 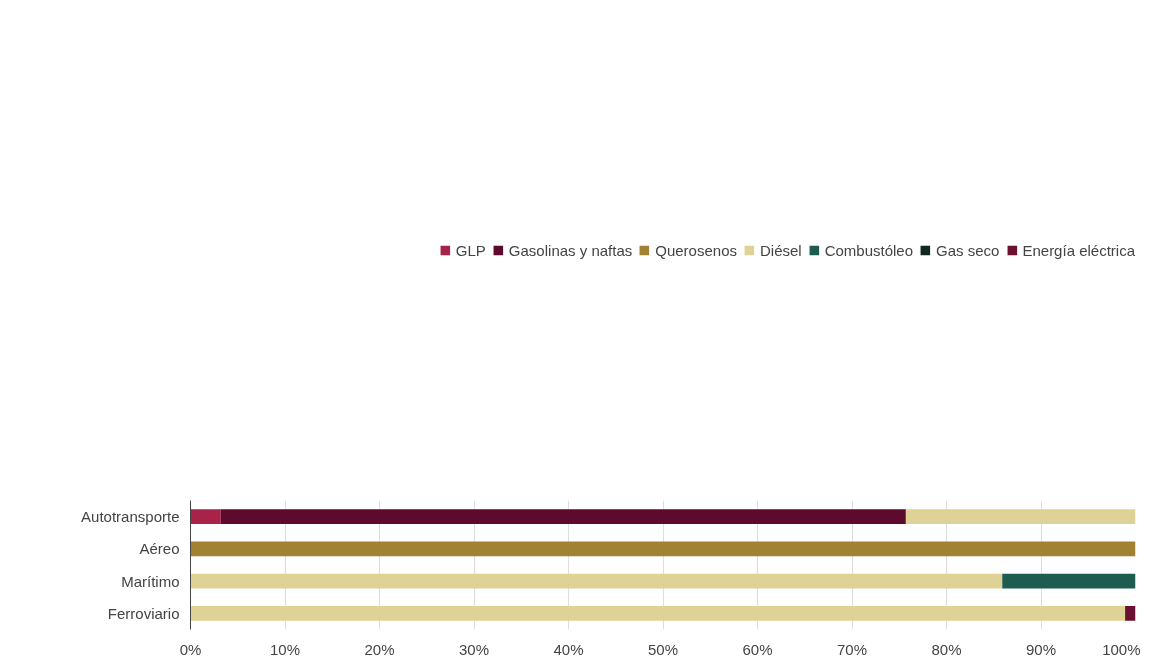 What do you see at coordinates (143, 613) in the screenshot?
I see `y-tick-label: Ferroviario` at bounding box center [143, 613].